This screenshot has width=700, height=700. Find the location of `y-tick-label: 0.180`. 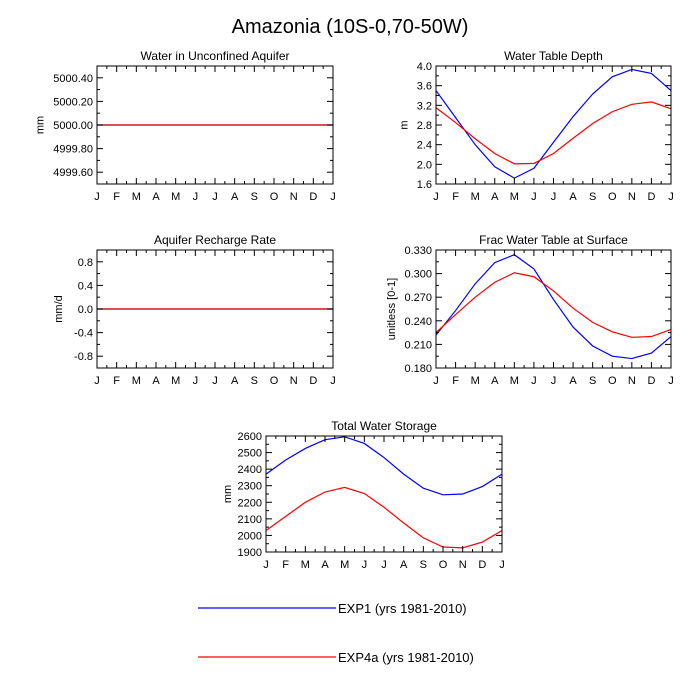

y-tick-label: 0.180 is located at coordinates (418, 369).